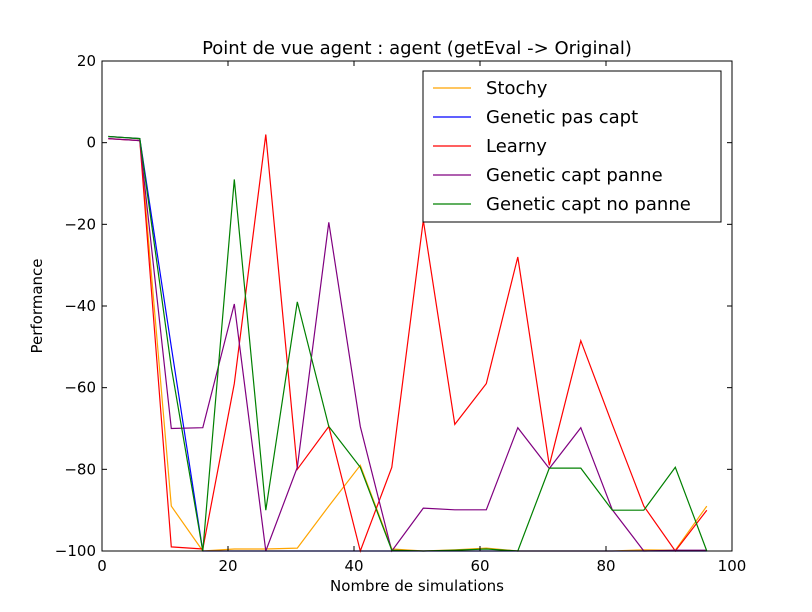  What do you see at coordinates (80, 469) in the screenshot?
I see `y-tick-label: −80` at bounding box center [80, 469].